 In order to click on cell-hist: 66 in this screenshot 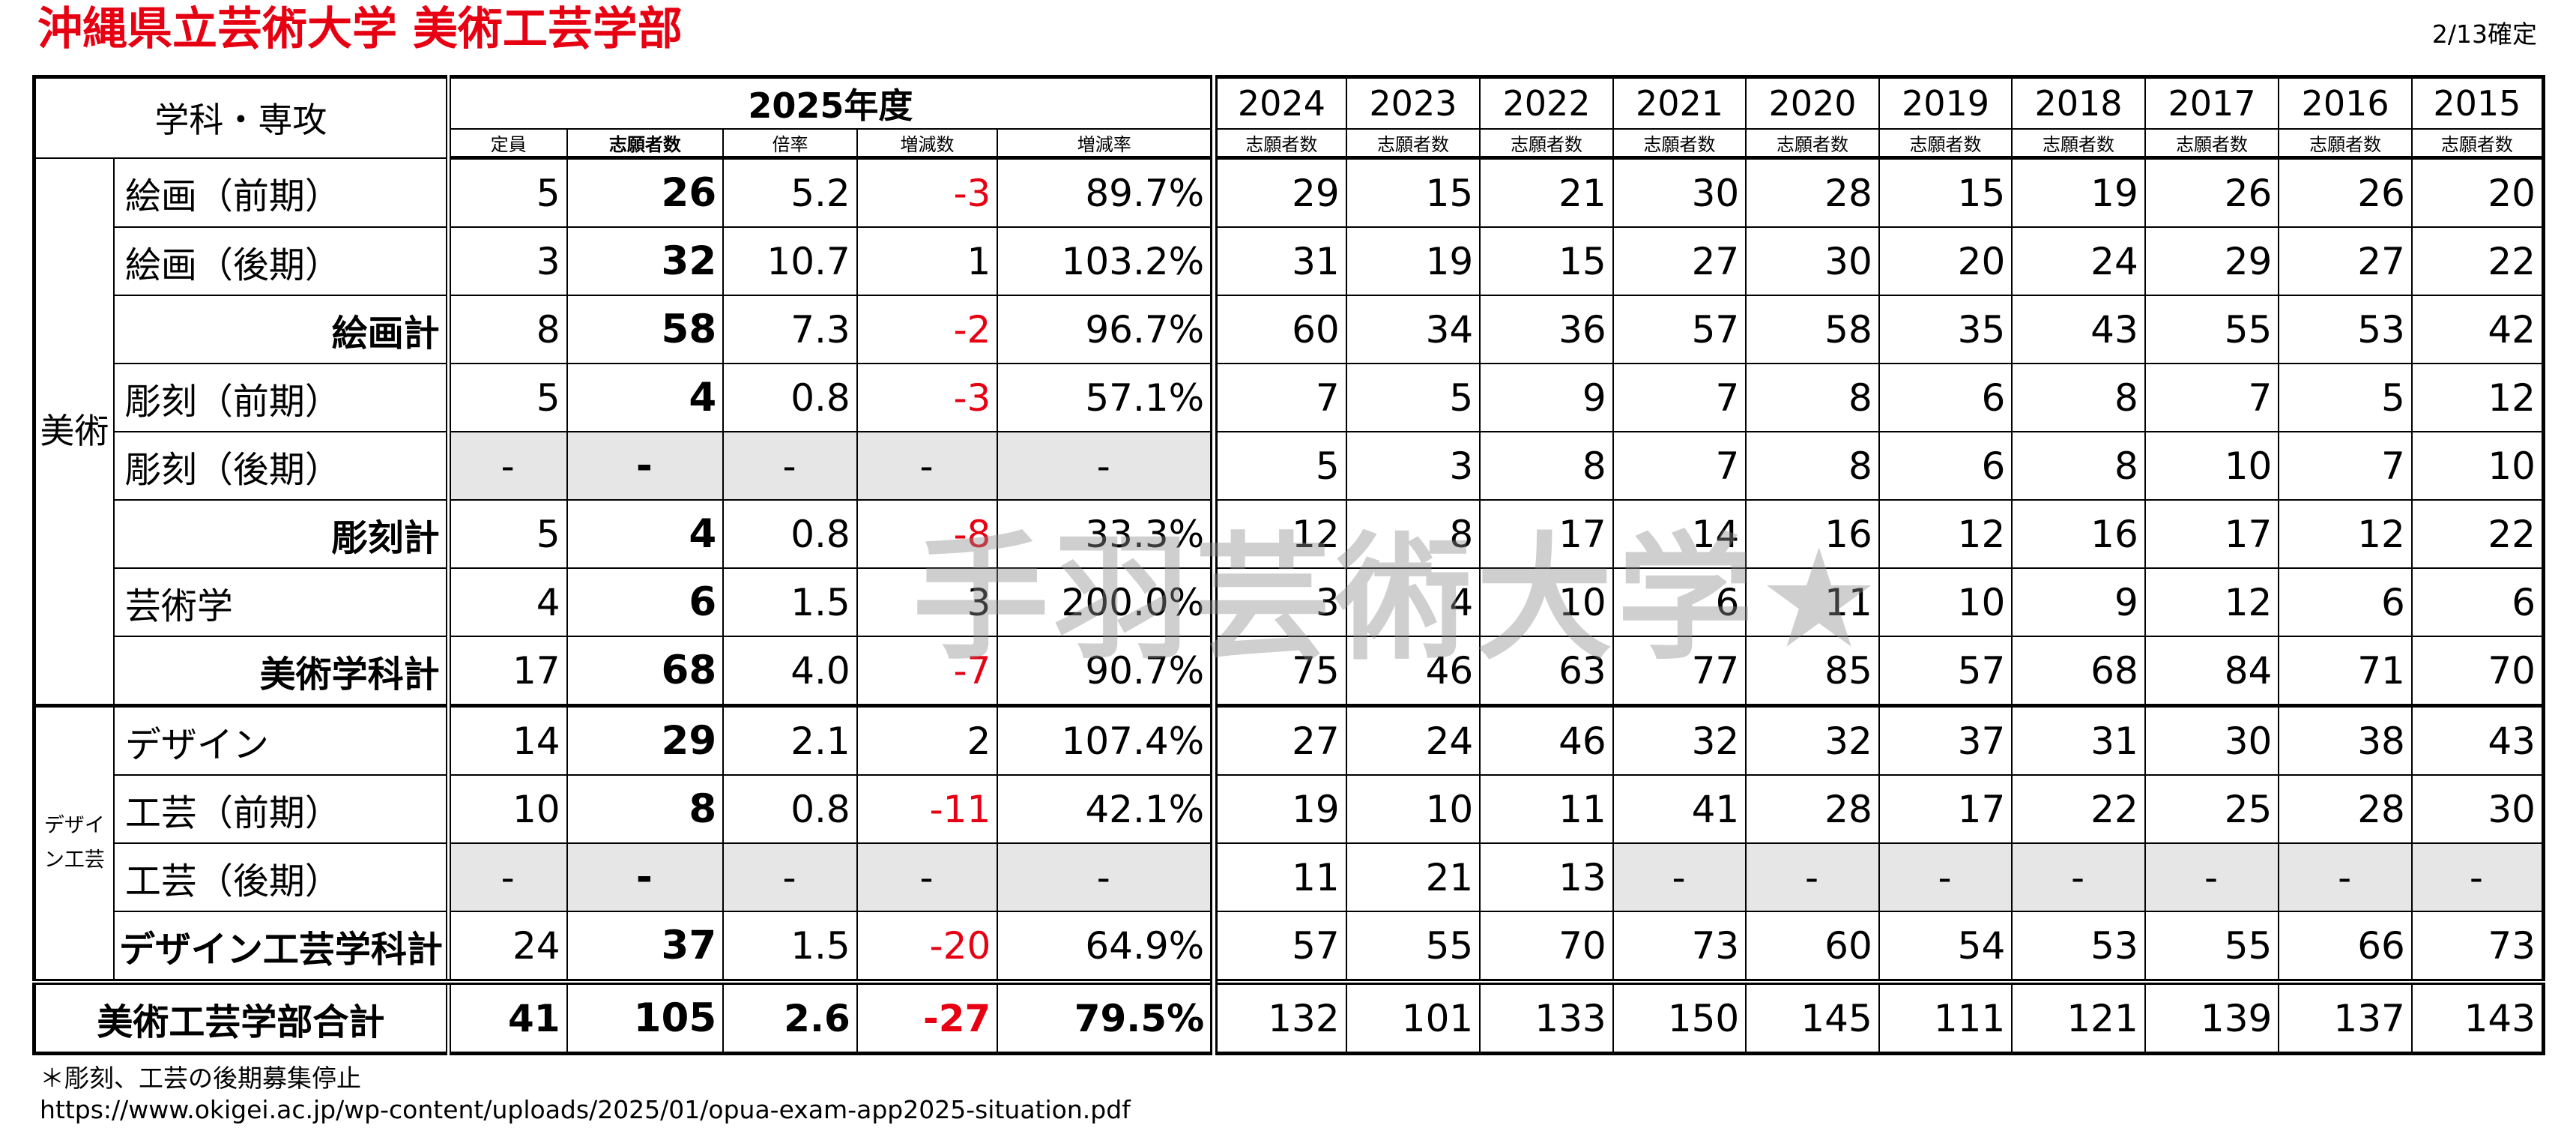, I will do `click(2345, 947)`.